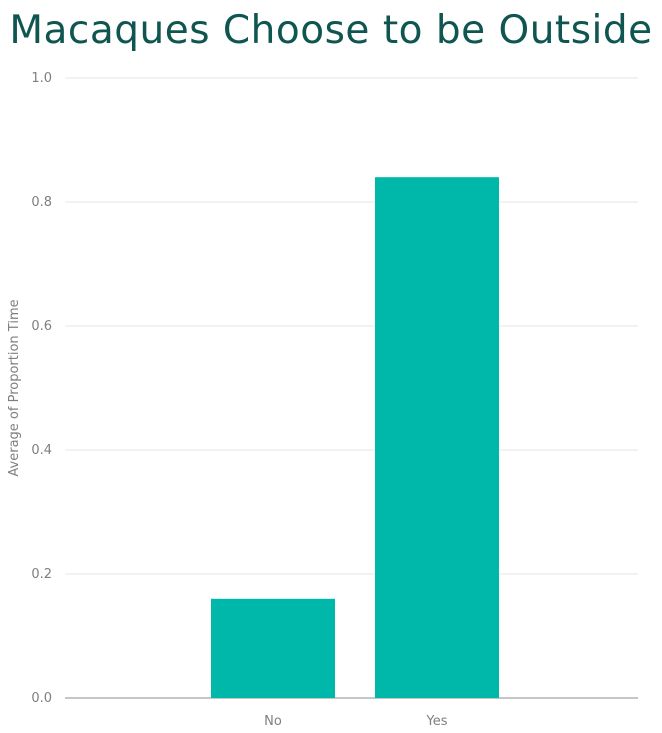  Describe the element at coordinates (356, 721) in the screenshot. I see `x-tick-labels: No Yes` at that location.